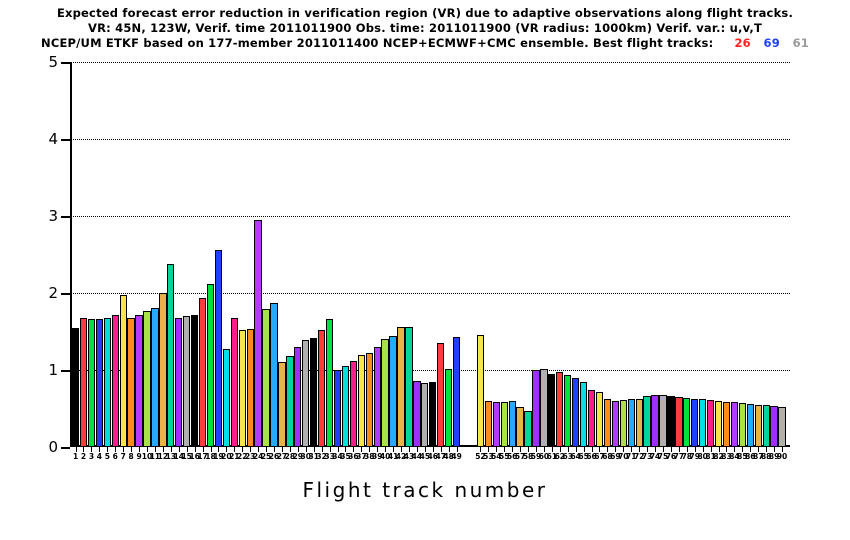 The image size is (850, 540). What do you see at coordinates (202, 456) in the screenshot?
I see `x-tick-label-17: 17` at bounding box center [202, 456].